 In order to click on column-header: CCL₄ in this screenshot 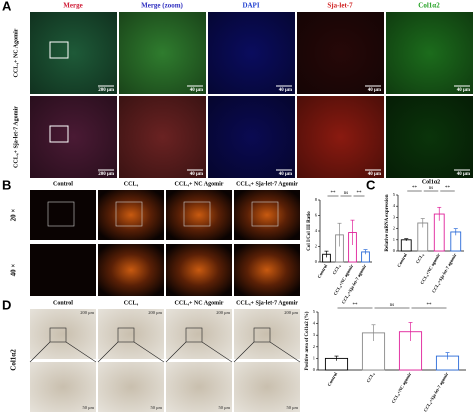, I will do `click(131, 184)`.